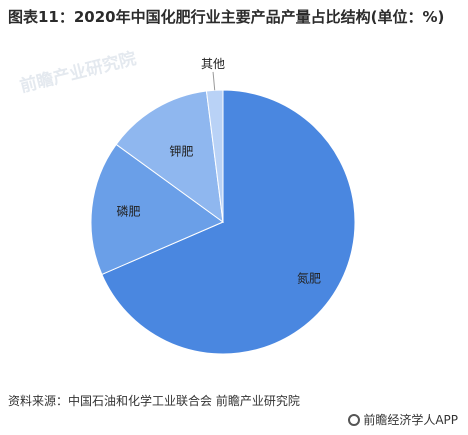  Describe the element at coordinates (213, 64) in the screenshot. I see `slice-label-3: 其他` at that location.